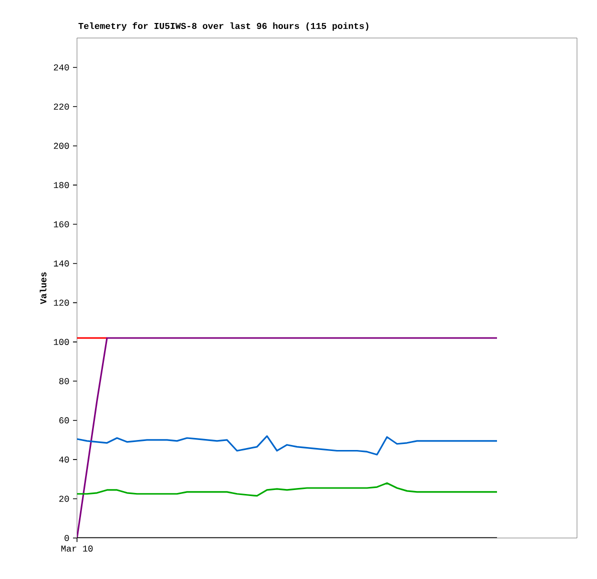  What do you see at coordinates (64, 499) in the screenshot?
I see `y-tick-label: 20` at bounding box center [64, 499].